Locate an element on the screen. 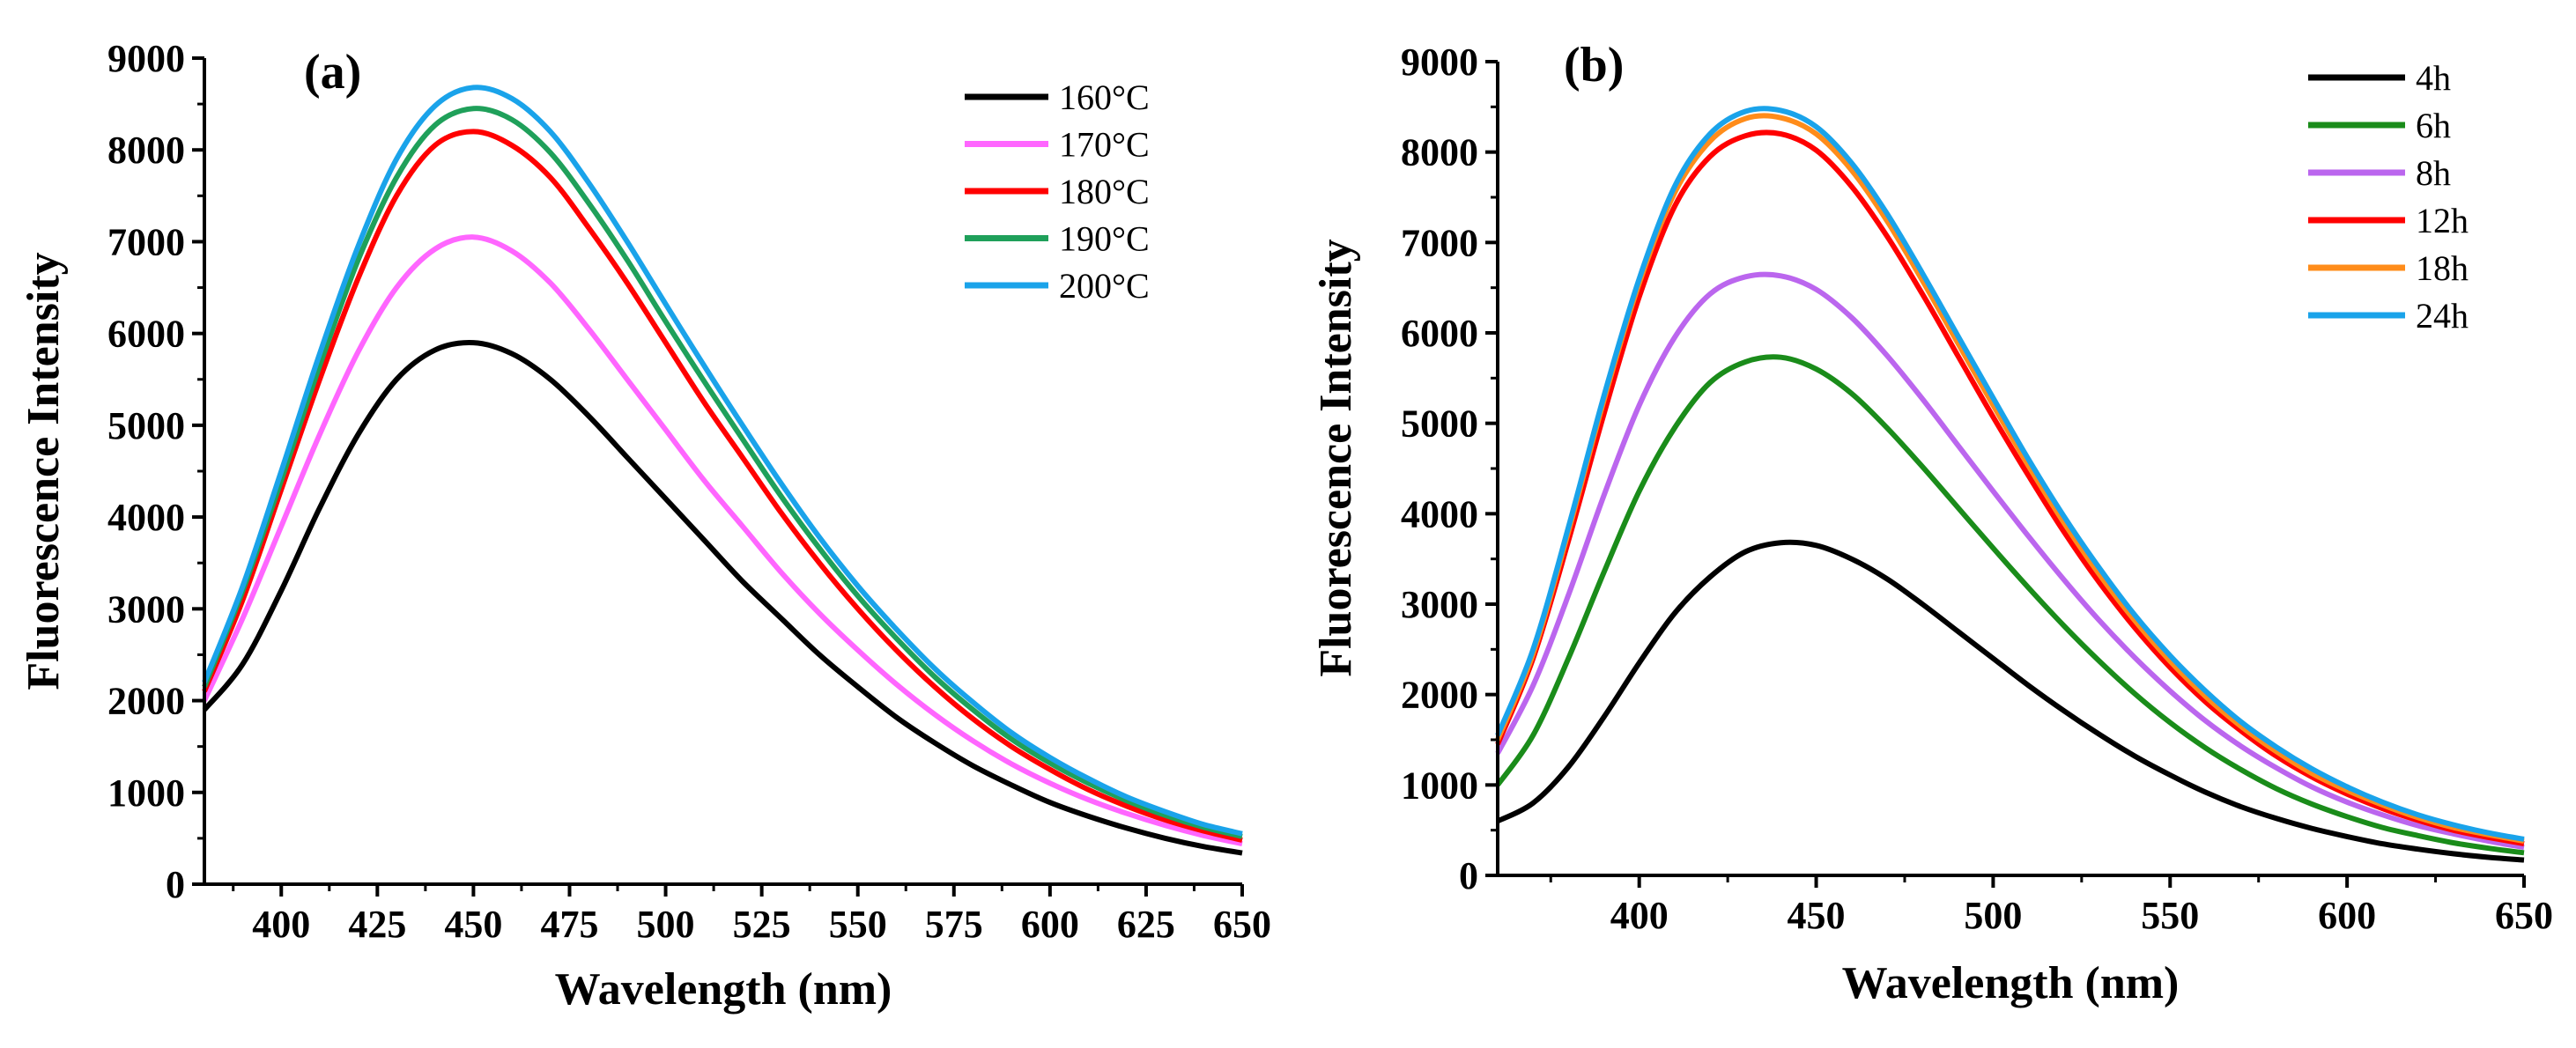 This screenshot has height=1048, width=2576. legend-label: 160°C is located at coordinates (1104, 97).